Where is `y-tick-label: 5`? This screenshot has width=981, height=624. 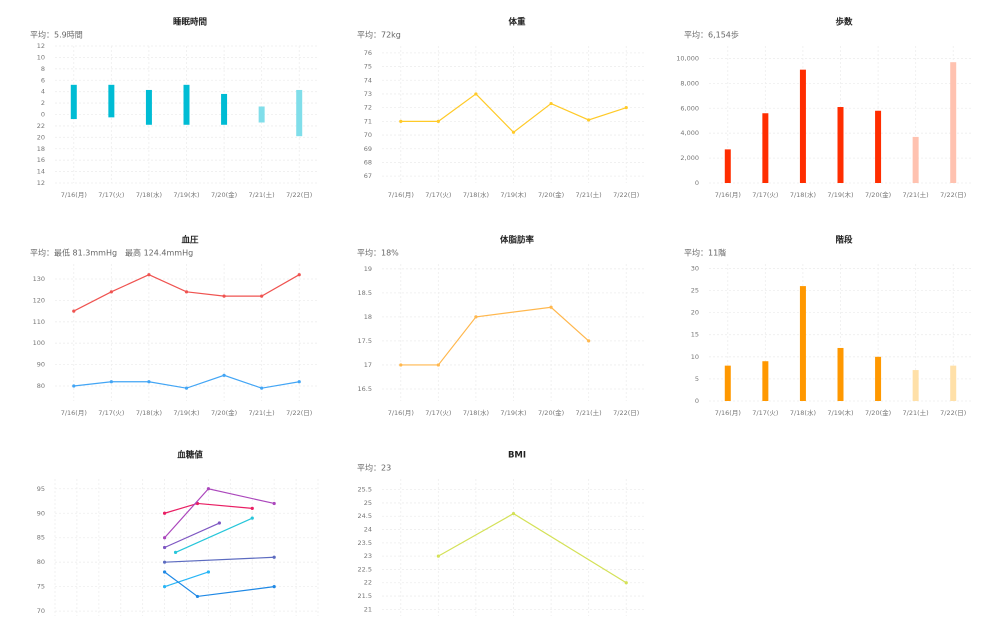
y-tick-label: 5 is located at coordinates (697, 379).